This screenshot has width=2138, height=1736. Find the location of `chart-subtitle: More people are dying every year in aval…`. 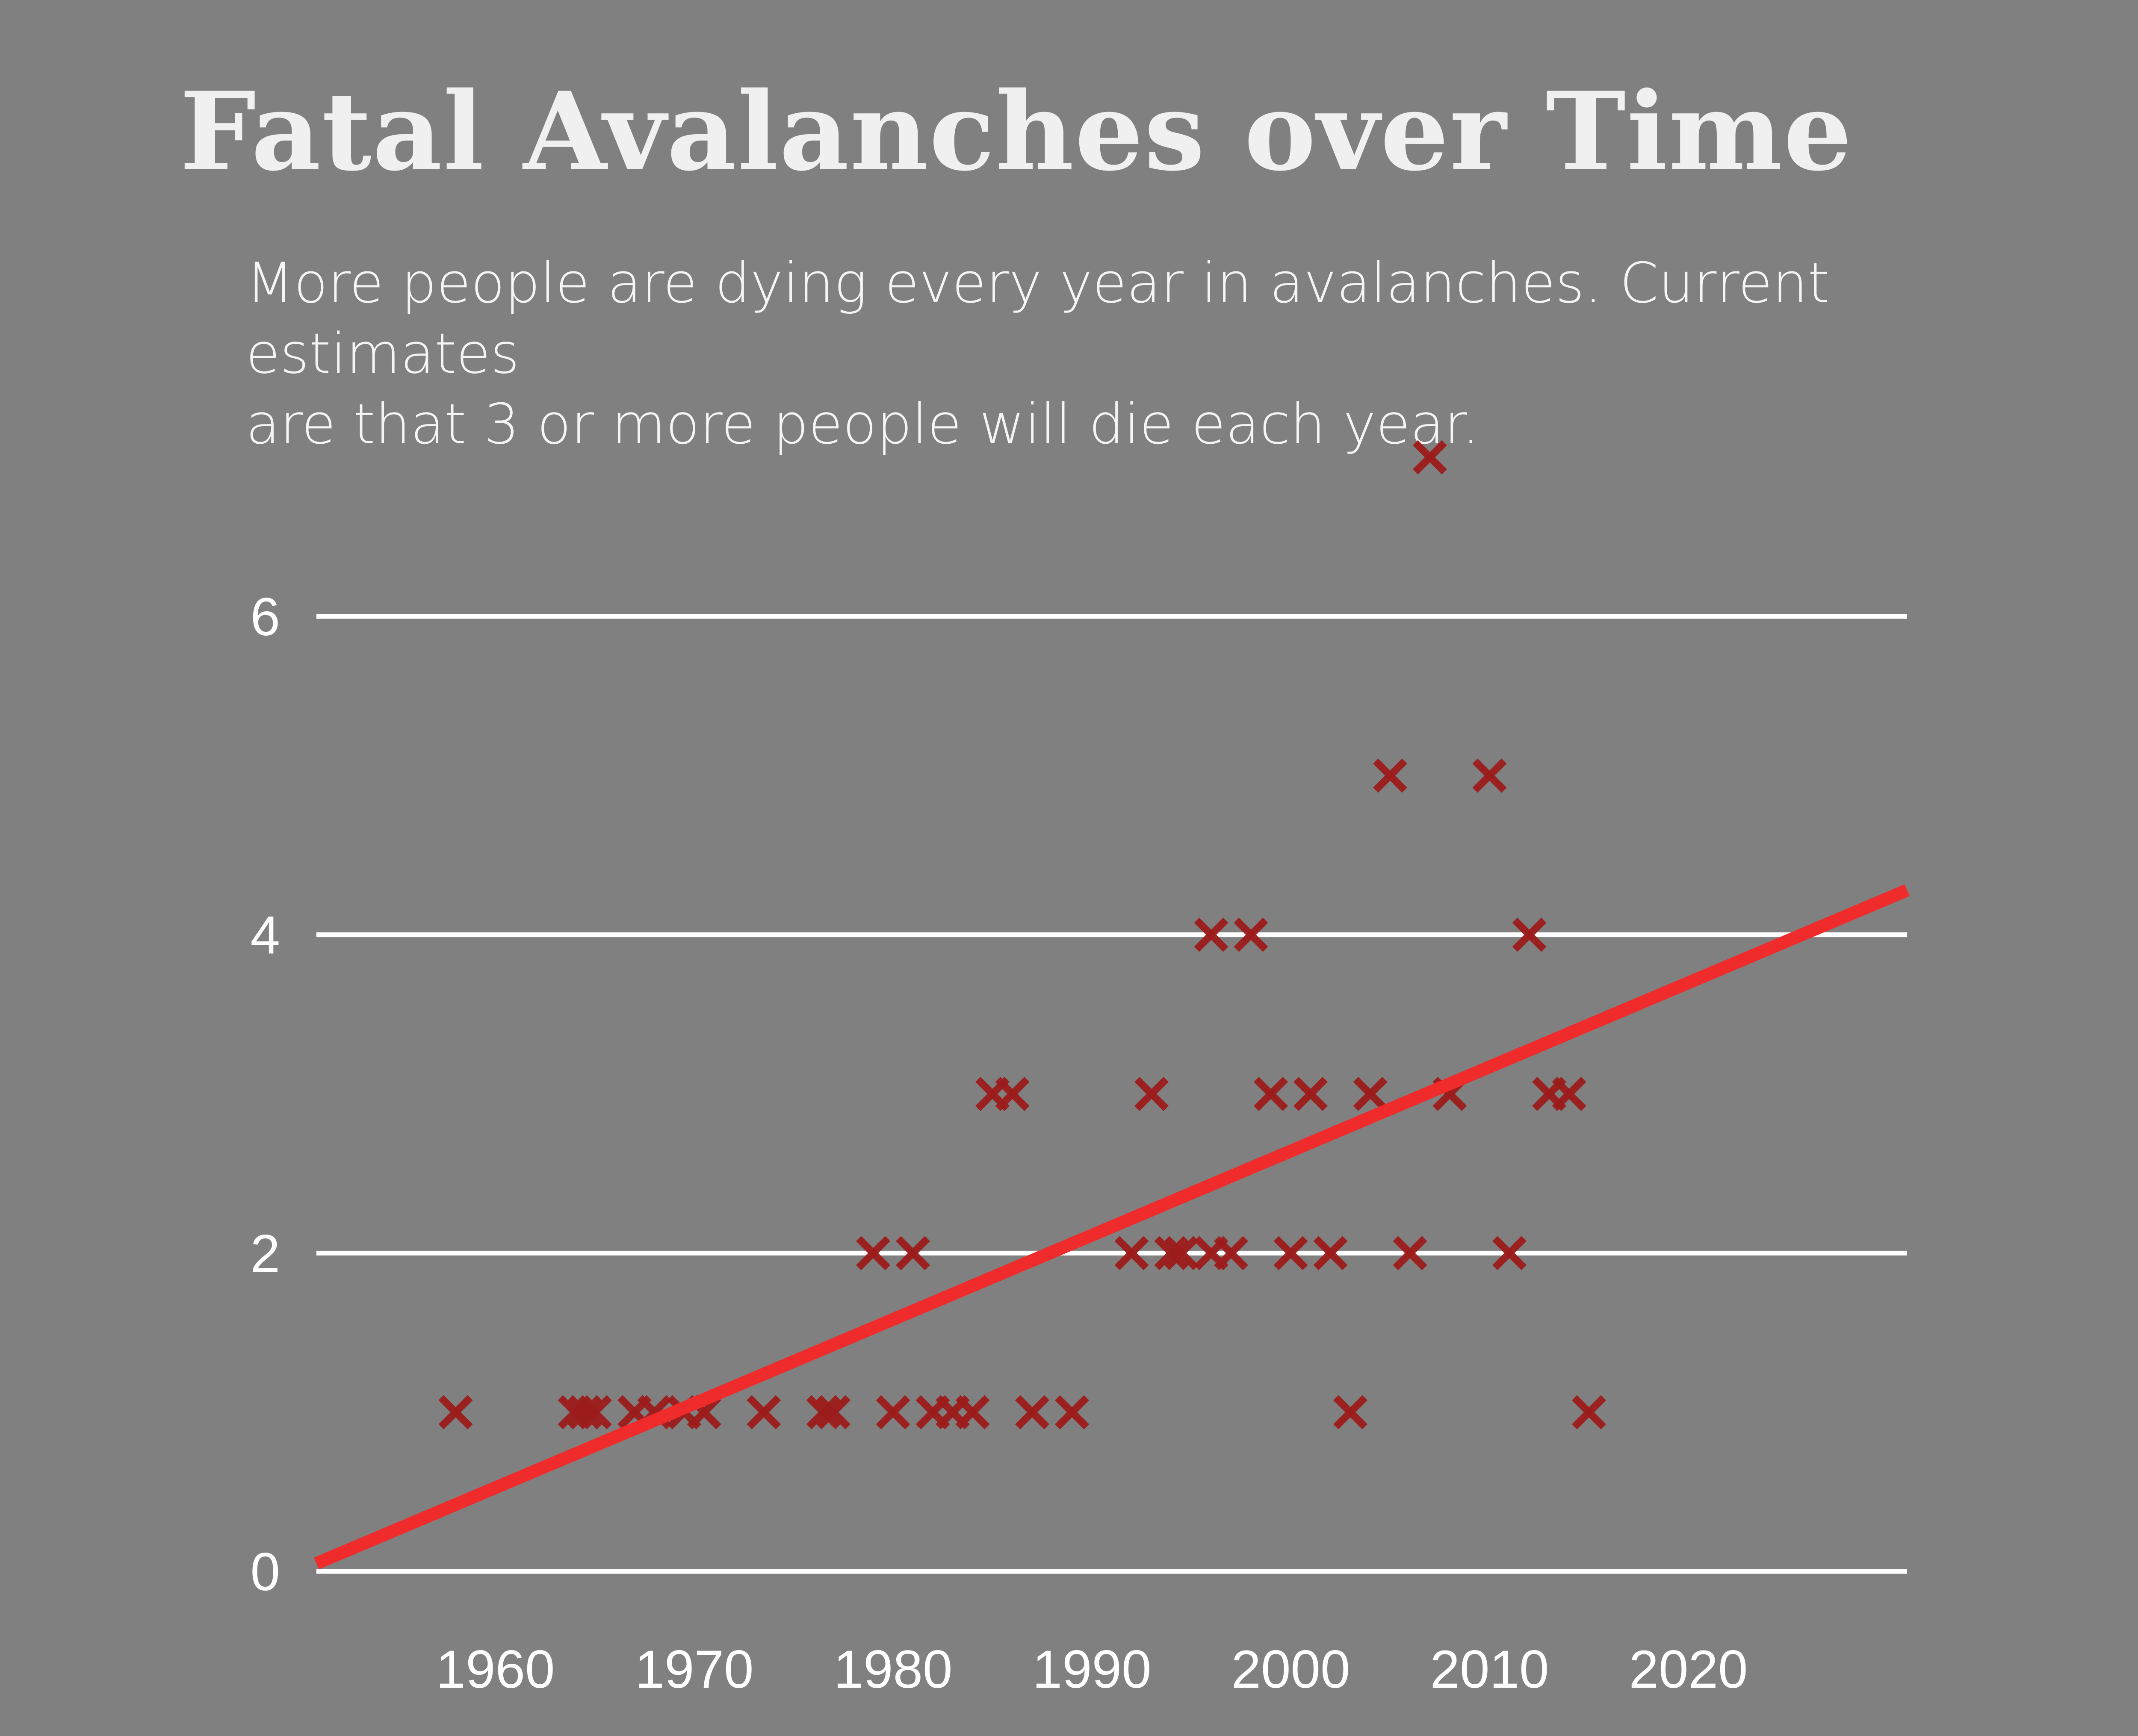

chart-subtitle: More people are dying every year in aval… is located at coordinates (1101, 354).